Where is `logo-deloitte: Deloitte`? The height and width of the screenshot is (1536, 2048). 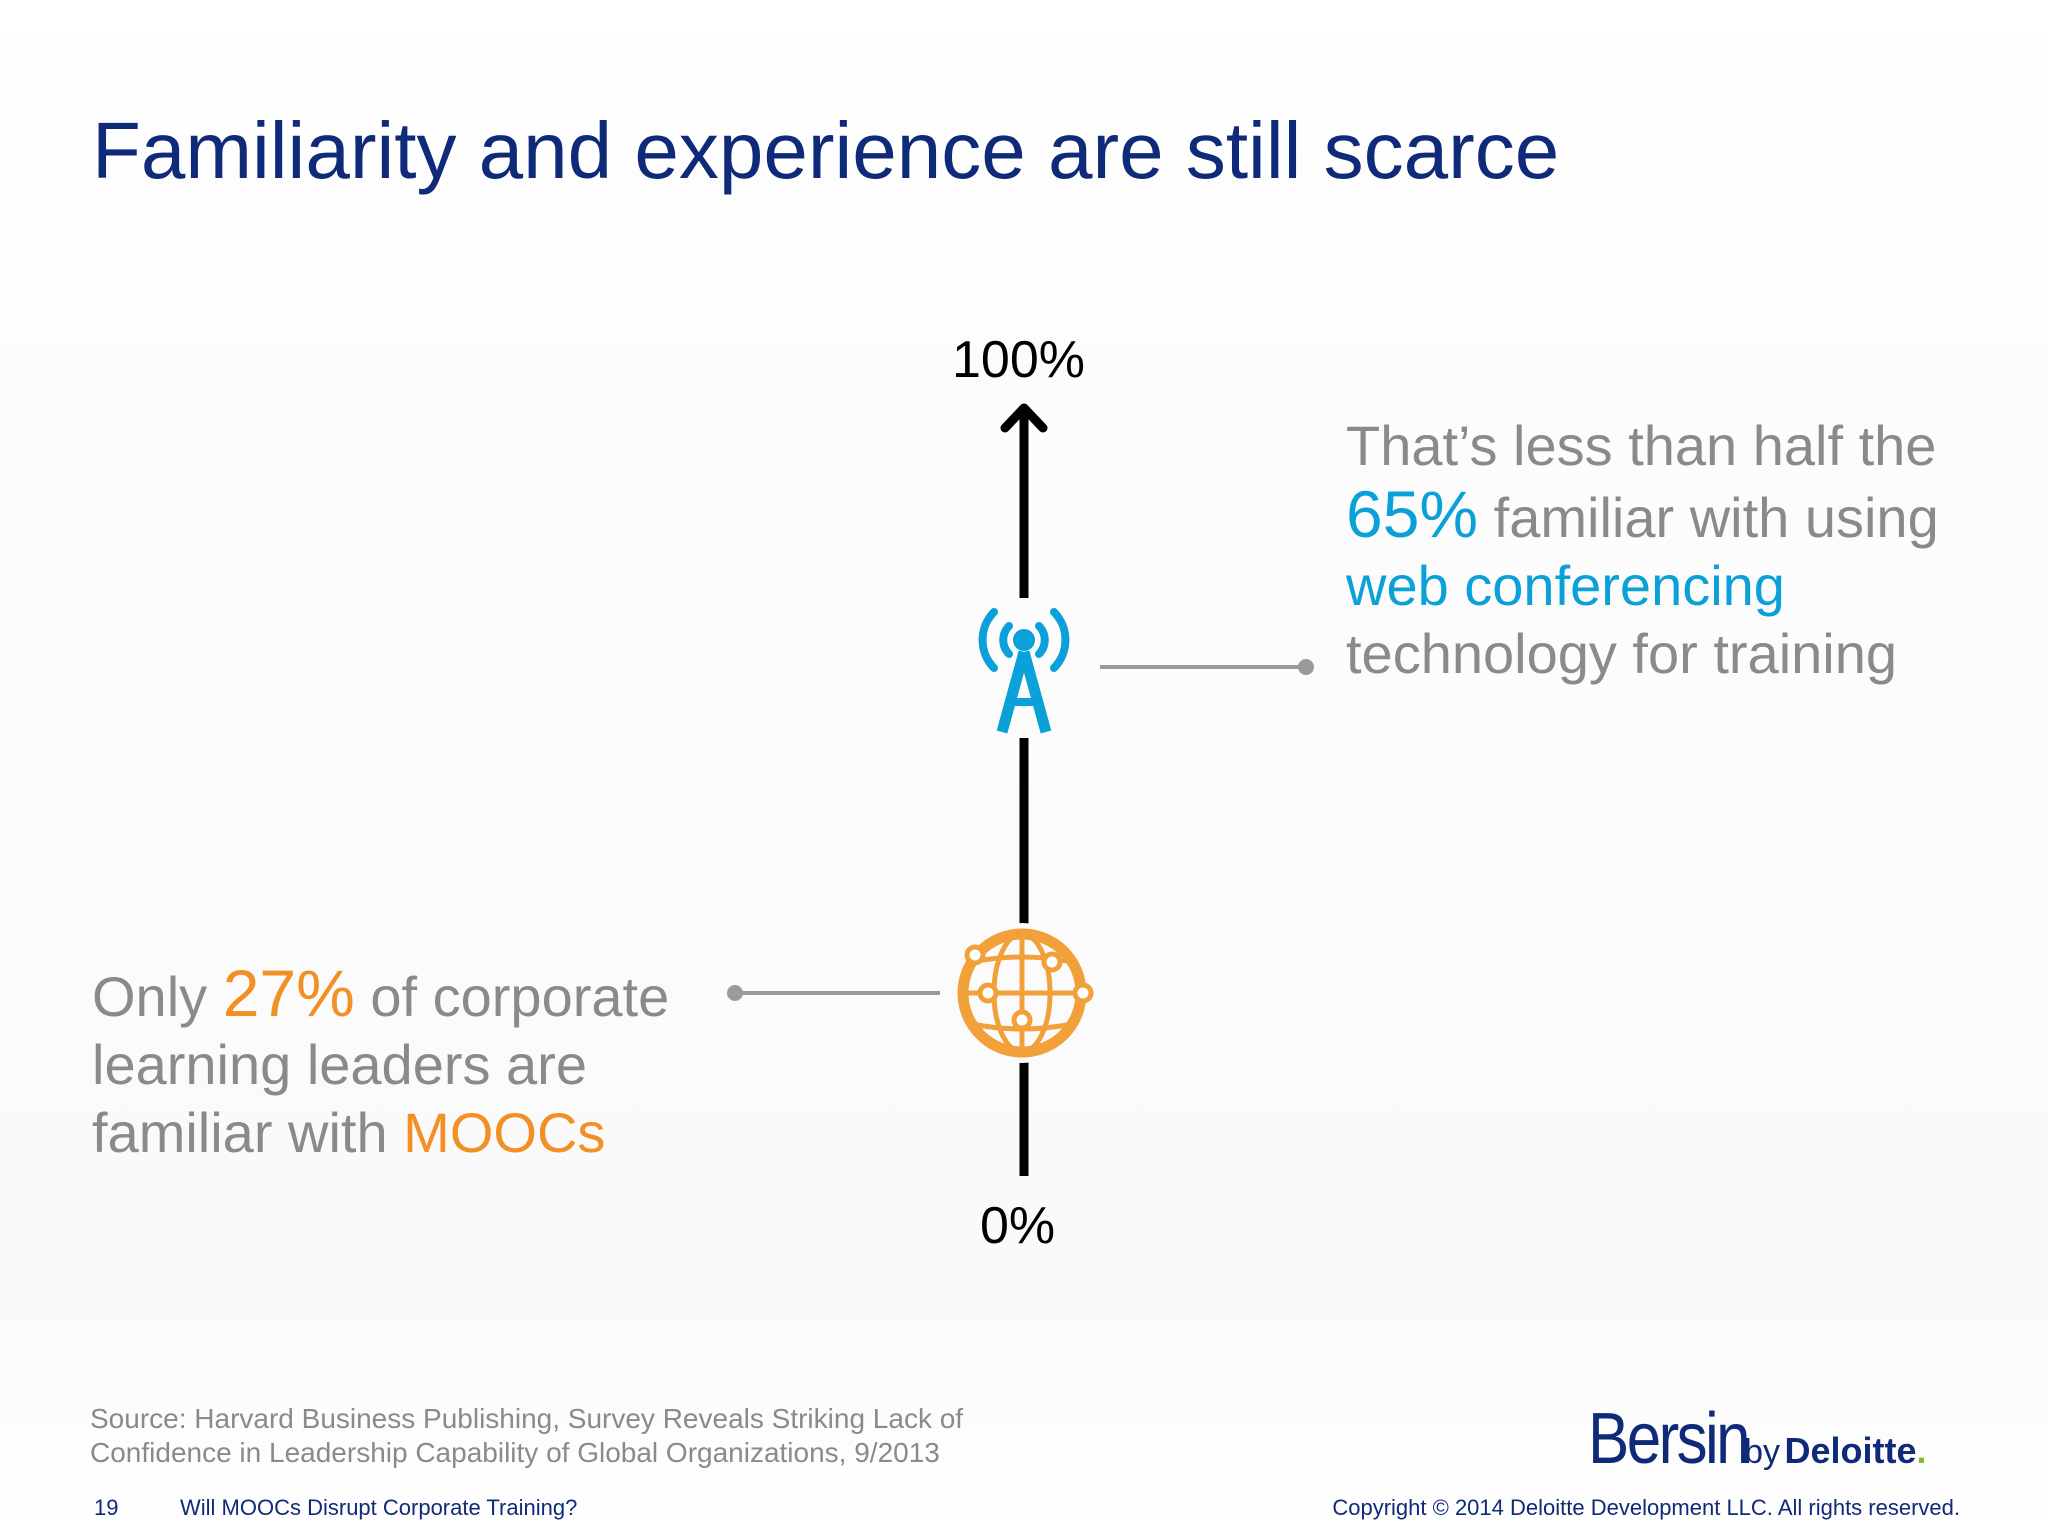 logo-deloitte: Deloitte is located at coordinates (1850, 1450).